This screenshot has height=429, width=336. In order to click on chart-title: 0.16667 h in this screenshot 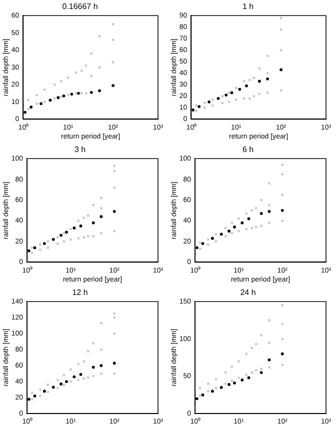, I will do `click(80, 7)`.